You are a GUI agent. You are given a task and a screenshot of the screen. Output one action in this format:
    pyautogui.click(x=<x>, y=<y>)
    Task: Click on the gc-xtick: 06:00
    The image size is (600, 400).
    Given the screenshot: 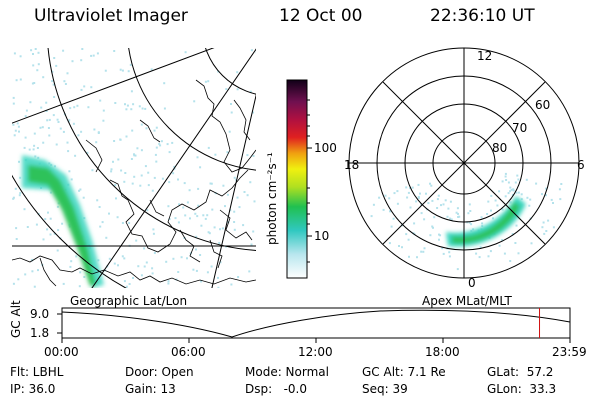 What is the action you would take?
    pyautogui.click(x=188, y=352)
    